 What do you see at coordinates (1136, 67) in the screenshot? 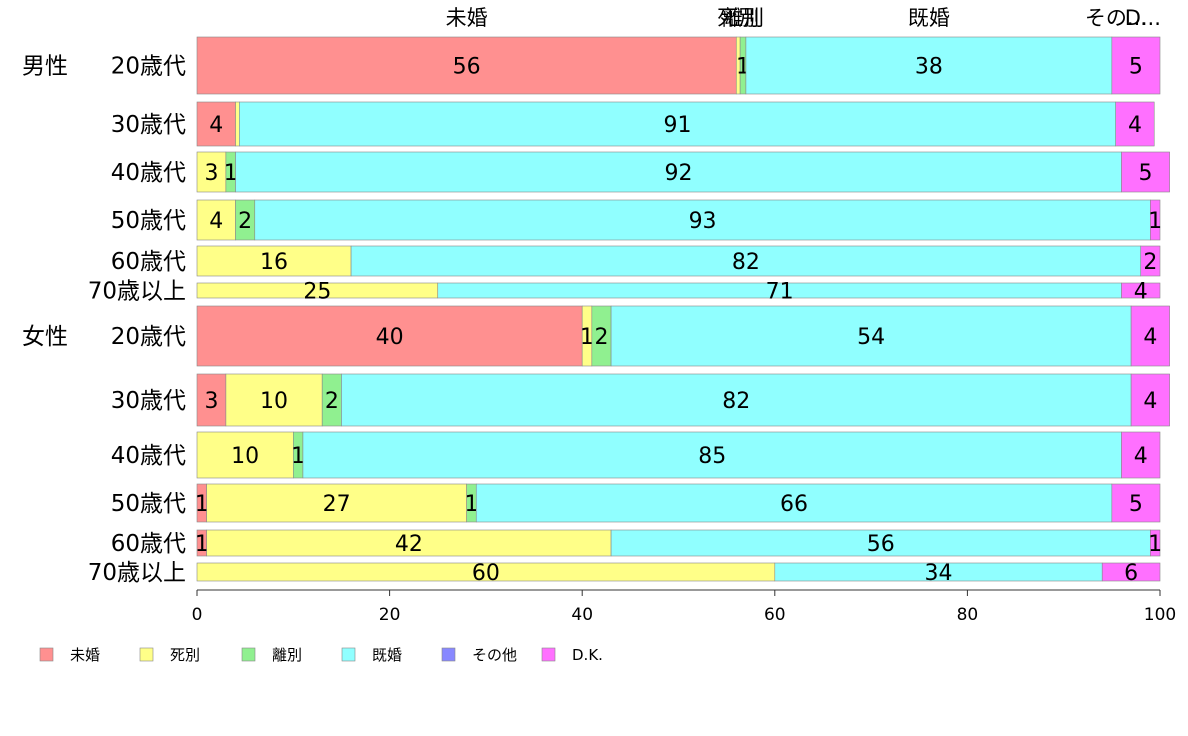
I see `data-label-0-5: 5` at bounding box center [1136, 67].